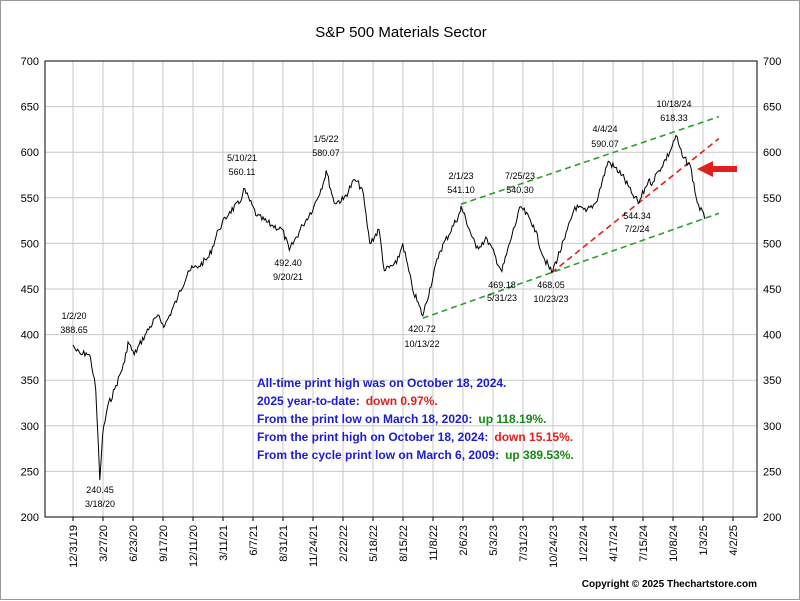 The image size is (800, 601). I want to click on y-tick-label-right: 450, so click(772, 290).